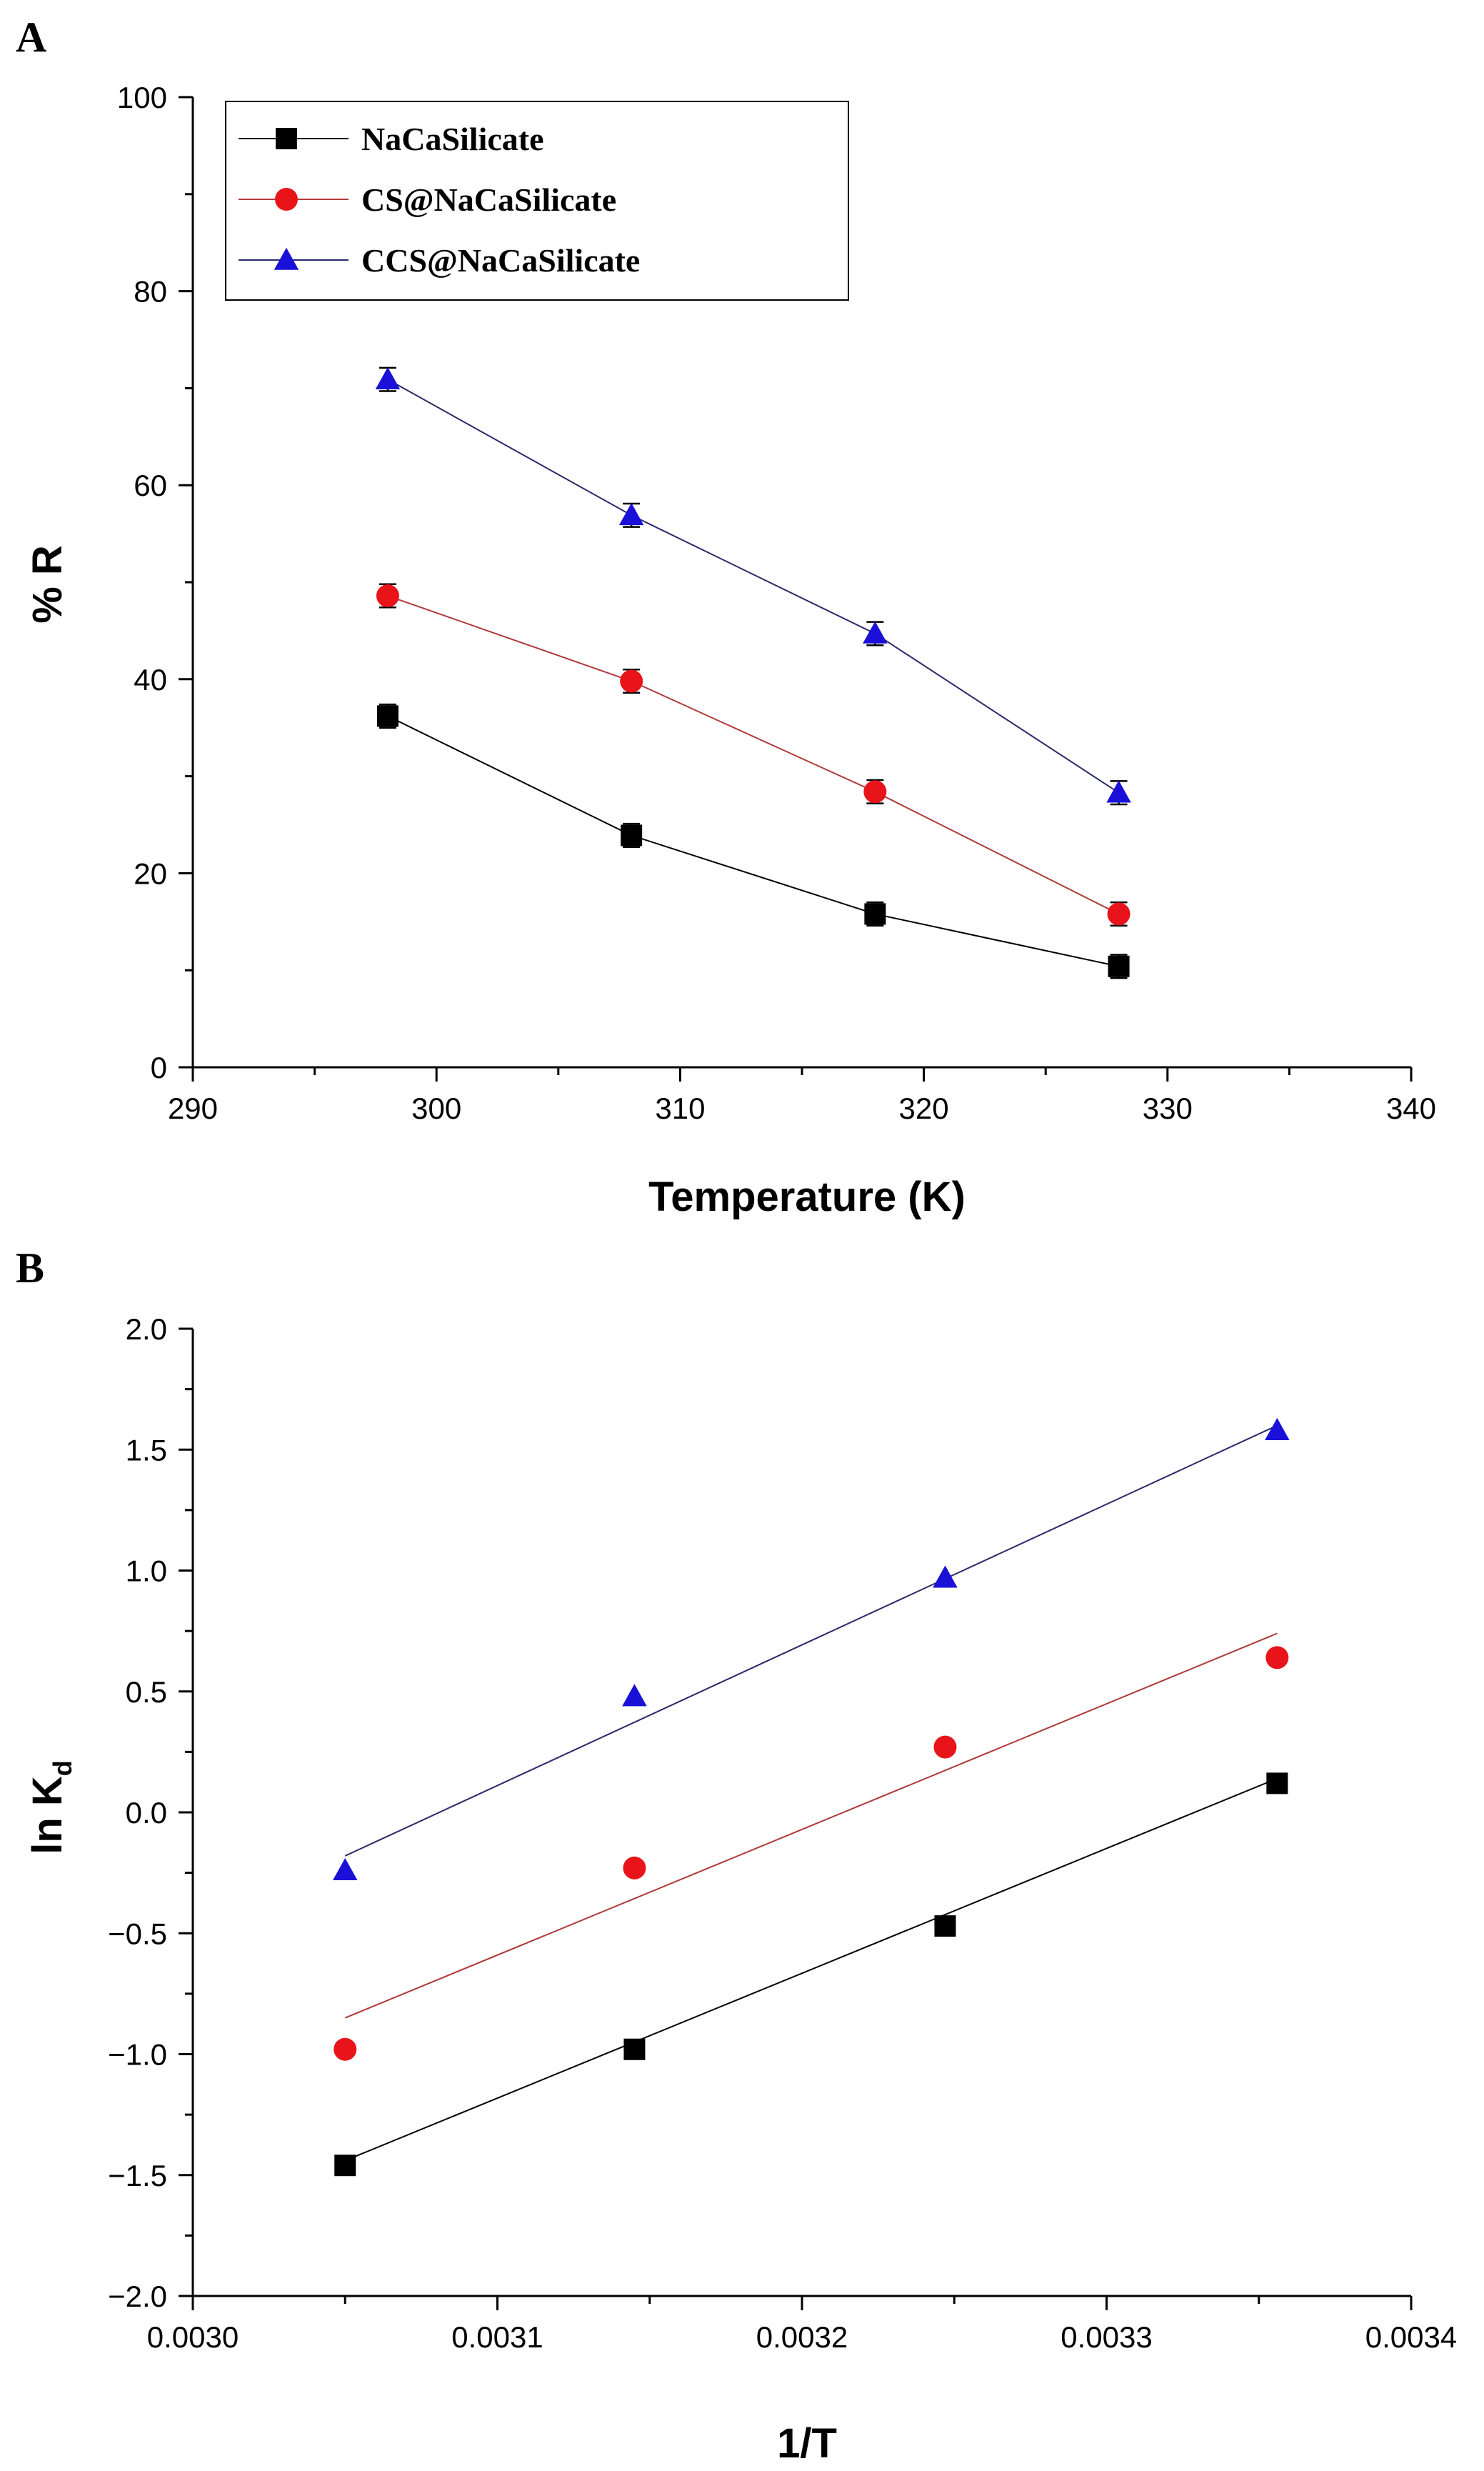 Image resolution: width=1484 pixels, height=2471 pixels. What do you see at coordinates (1168, 1108) in the screenshot?
I see `panel-a-x-tick-label: 330` at bounding box center [1168, 1108].